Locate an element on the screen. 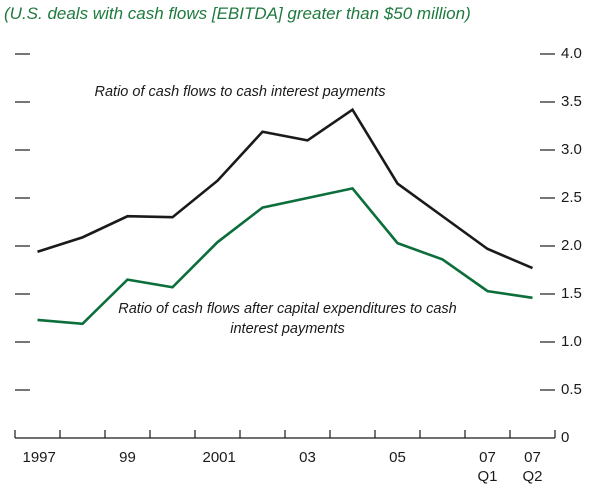  y-tick-label: 0.5 is located at coordinates (571, 389).